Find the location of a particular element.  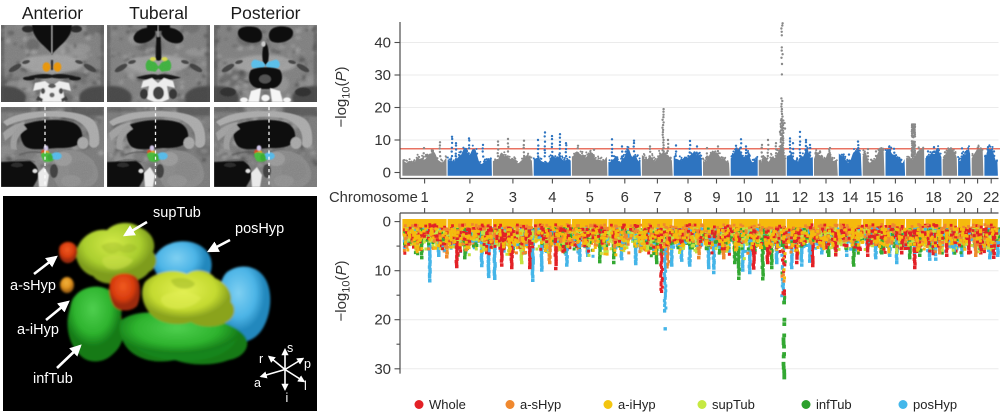

svg-text: Whole is located at coordinates (447, 404).